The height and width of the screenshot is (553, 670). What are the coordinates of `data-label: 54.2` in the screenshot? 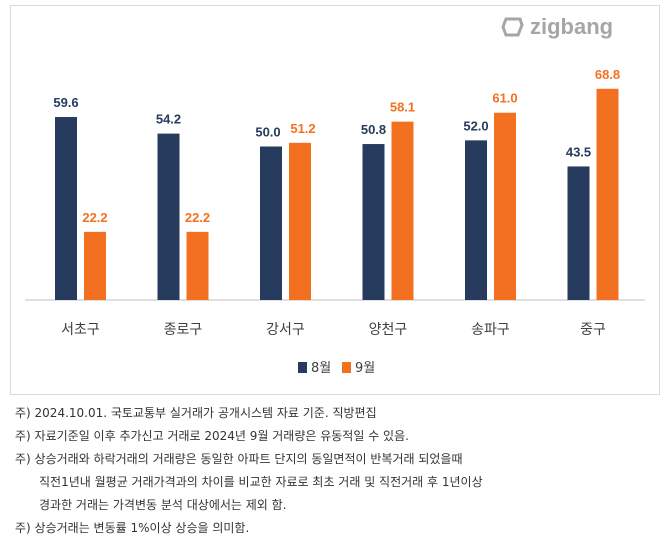 It's located at (168, 119).